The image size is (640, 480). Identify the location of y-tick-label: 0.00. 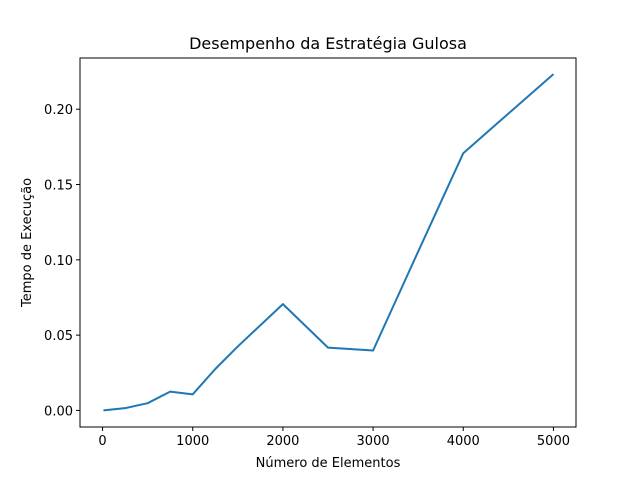
(58, 411).